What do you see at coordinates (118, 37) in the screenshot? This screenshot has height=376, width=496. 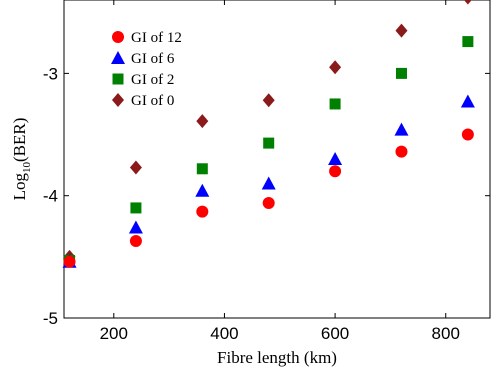 I see `legend-marker-circle` at bounding box center [118, 37].